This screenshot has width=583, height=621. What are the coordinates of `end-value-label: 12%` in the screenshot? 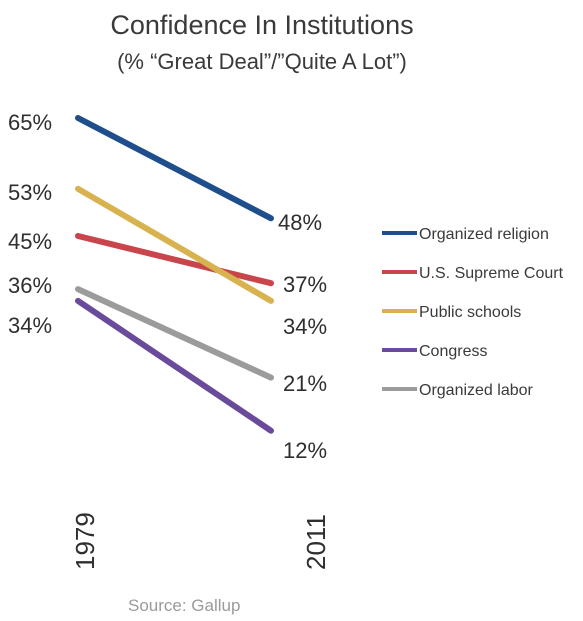 It's located at (305, 450).